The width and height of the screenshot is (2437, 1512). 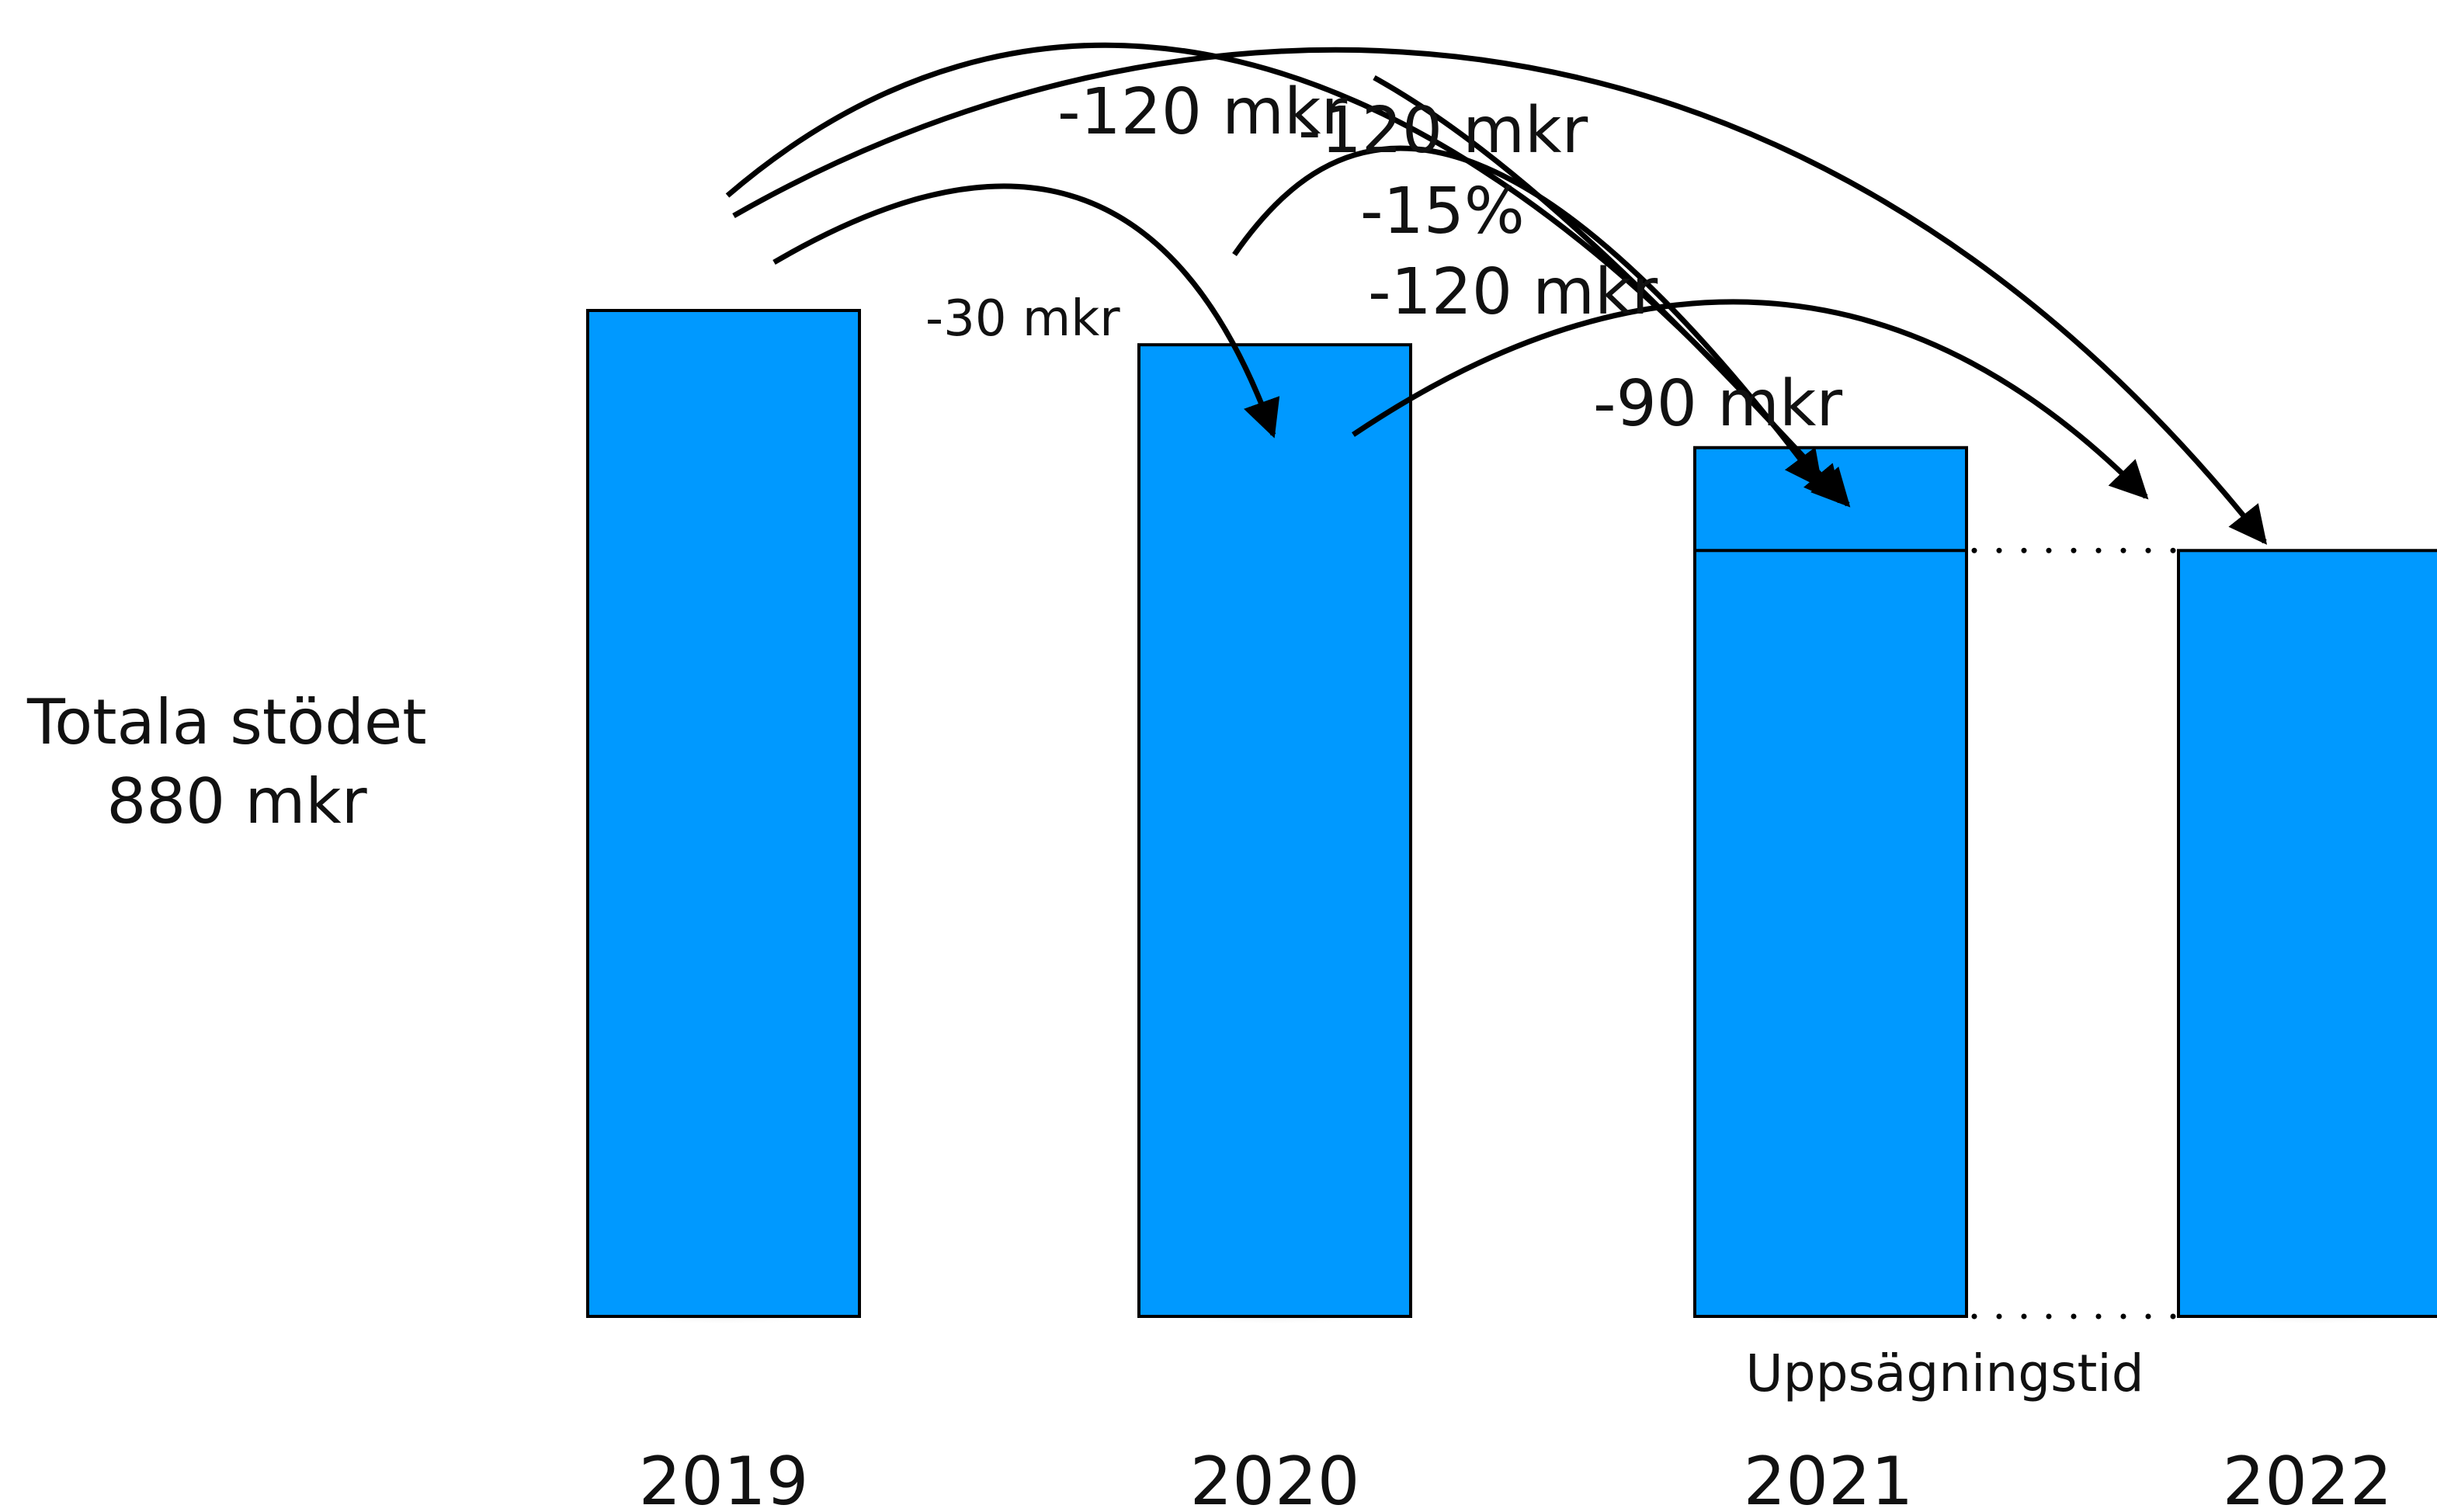 What do you see at coordinates (1202, 112) in the screenshot?
I see `annotation-label-2: -120 mkr` at bounding box center [1202, 112].